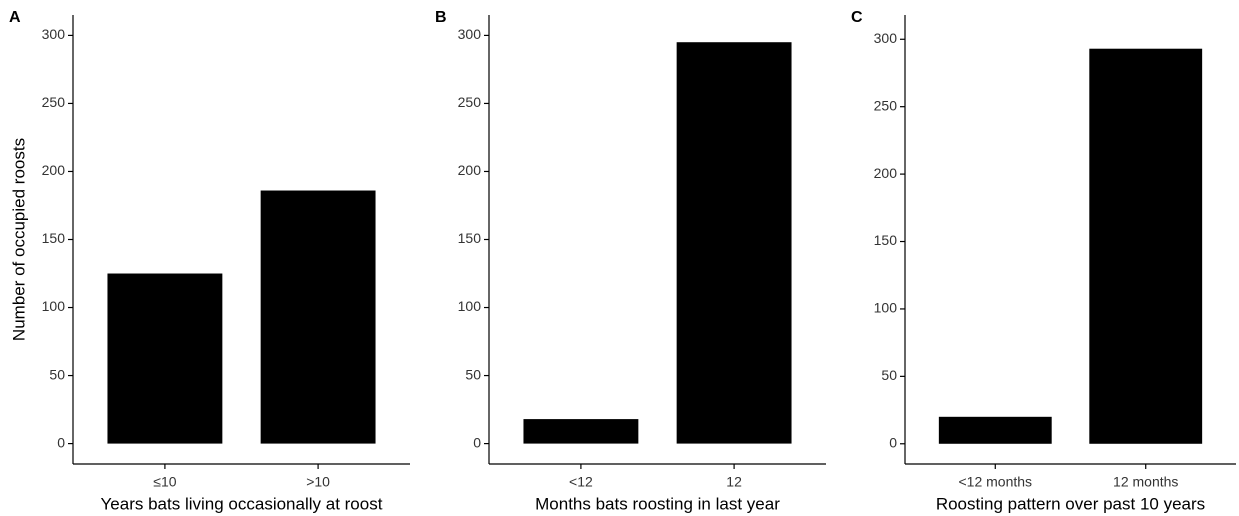 This screenshot has width=1239, height=516. Describe the element at coordinates (657, 503) in the screenshot. I see `x-axis-title: Months bats roosting in last year` at that location.